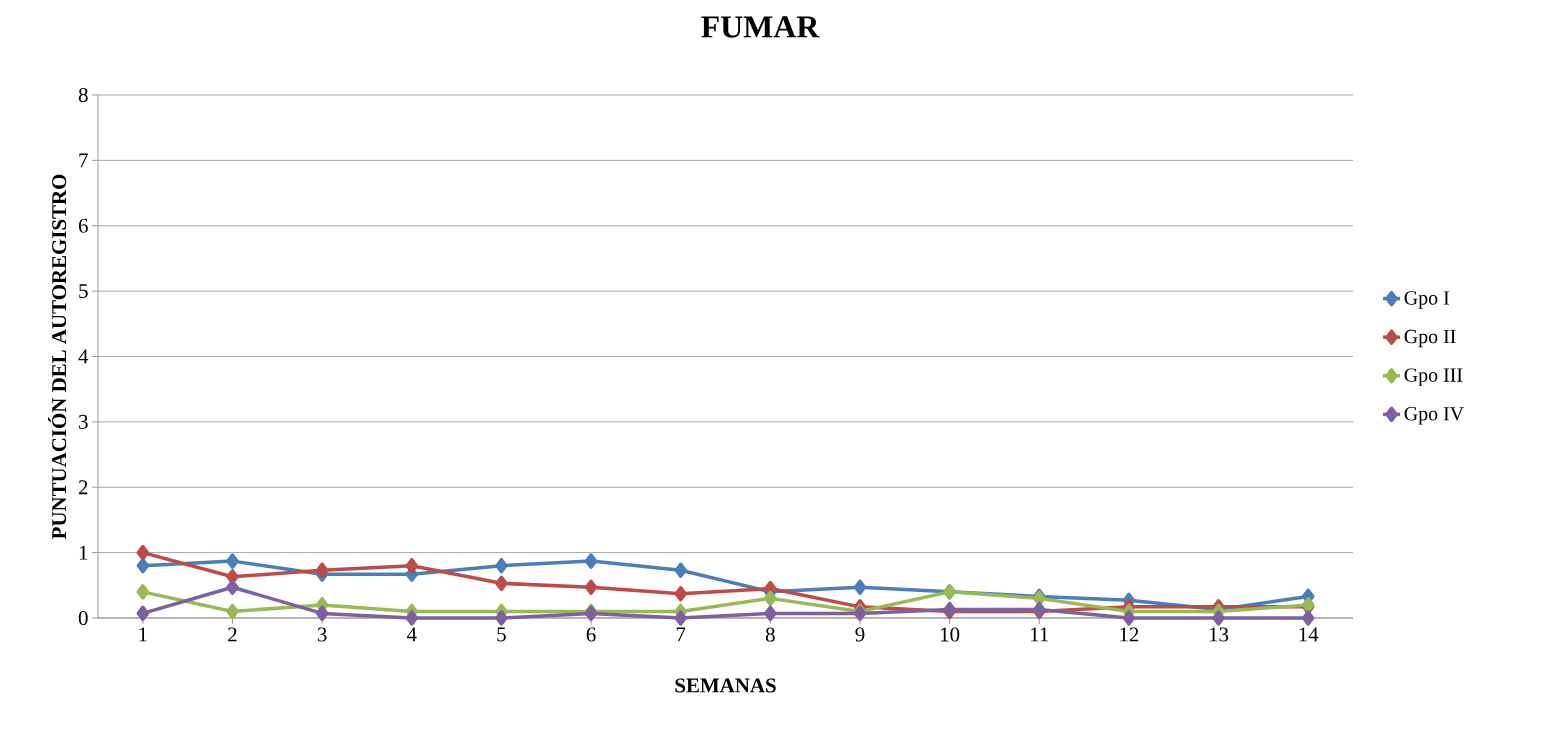  I want to click on x-tick-label: 8, so click(770, 634).